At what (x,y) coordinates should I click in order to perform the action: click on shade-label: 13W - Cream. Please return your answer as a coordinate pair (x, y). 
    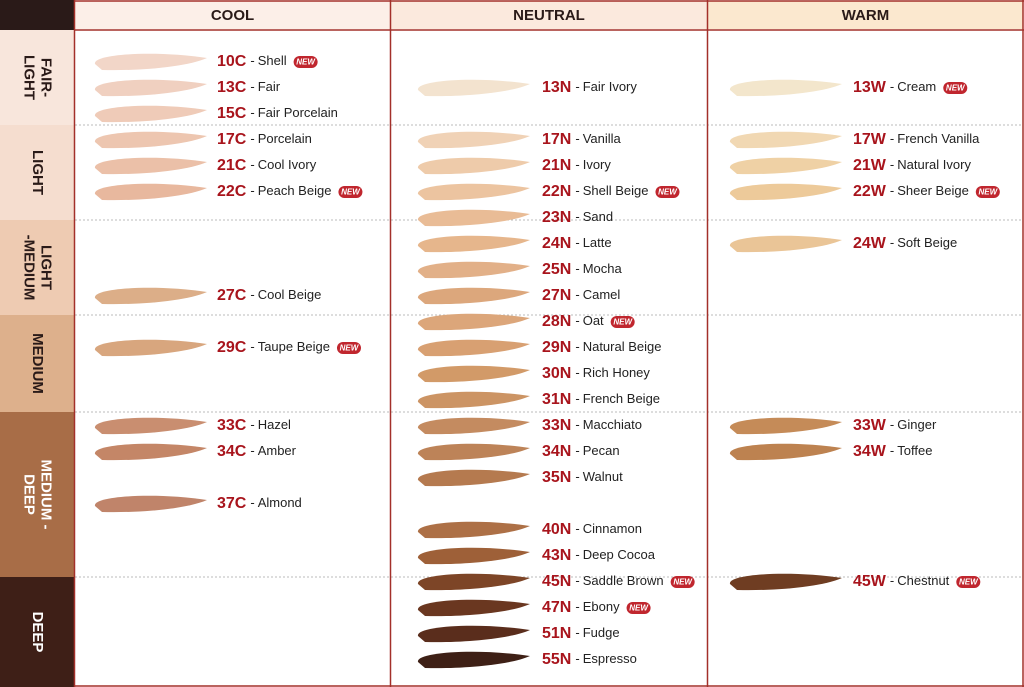
    Looking at the image, I should click on (894, 87).